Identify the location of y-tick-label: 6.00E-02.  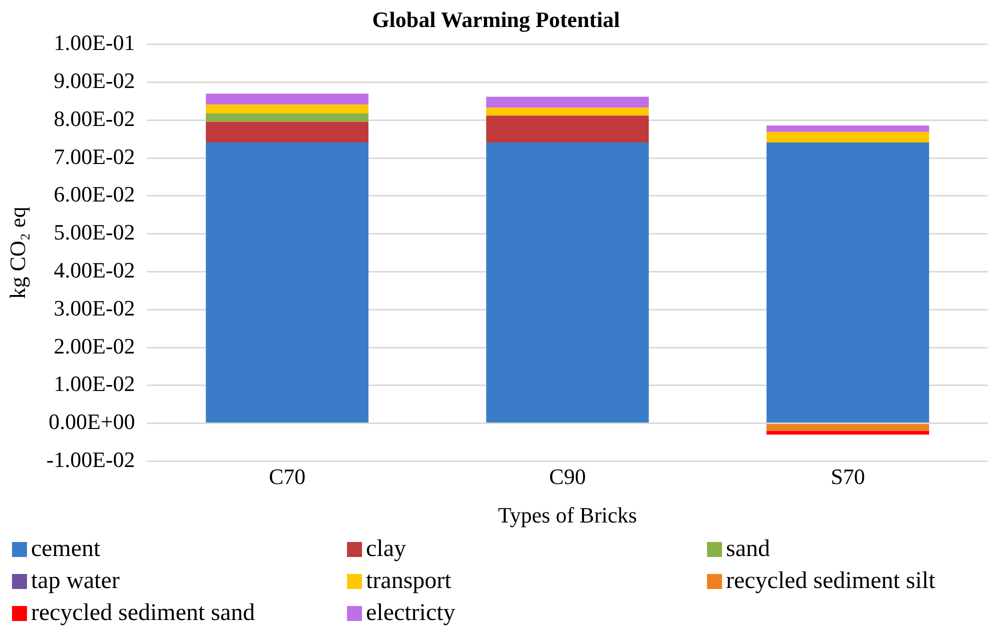
(94, 194).